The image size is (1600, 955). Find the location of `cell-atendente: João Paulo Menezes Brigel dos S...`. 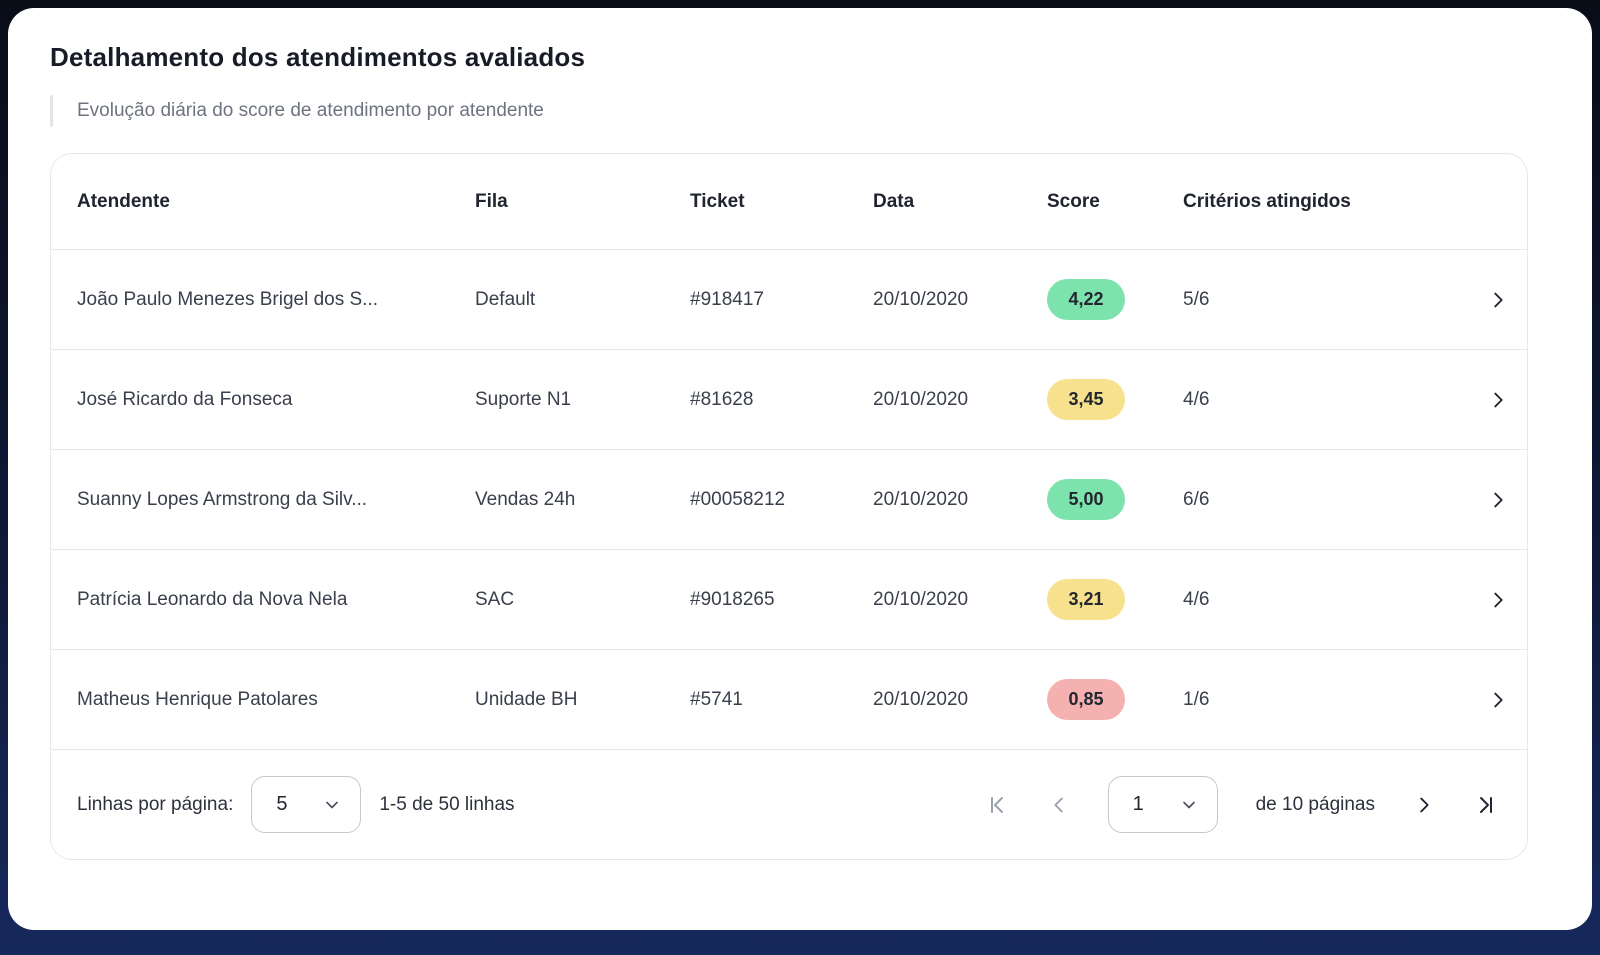

cell-atendente: João Paulo Menezes Brigel dos S... is located at coordinates (228, 299).